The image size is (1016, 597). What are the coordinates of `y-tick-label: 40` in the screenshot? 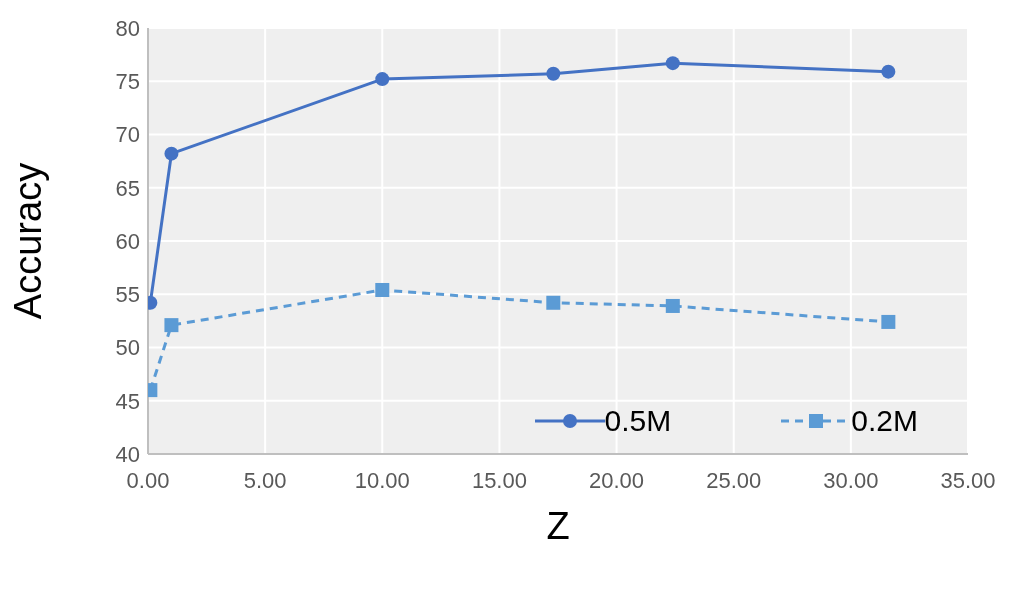 It's located at (127, 454).